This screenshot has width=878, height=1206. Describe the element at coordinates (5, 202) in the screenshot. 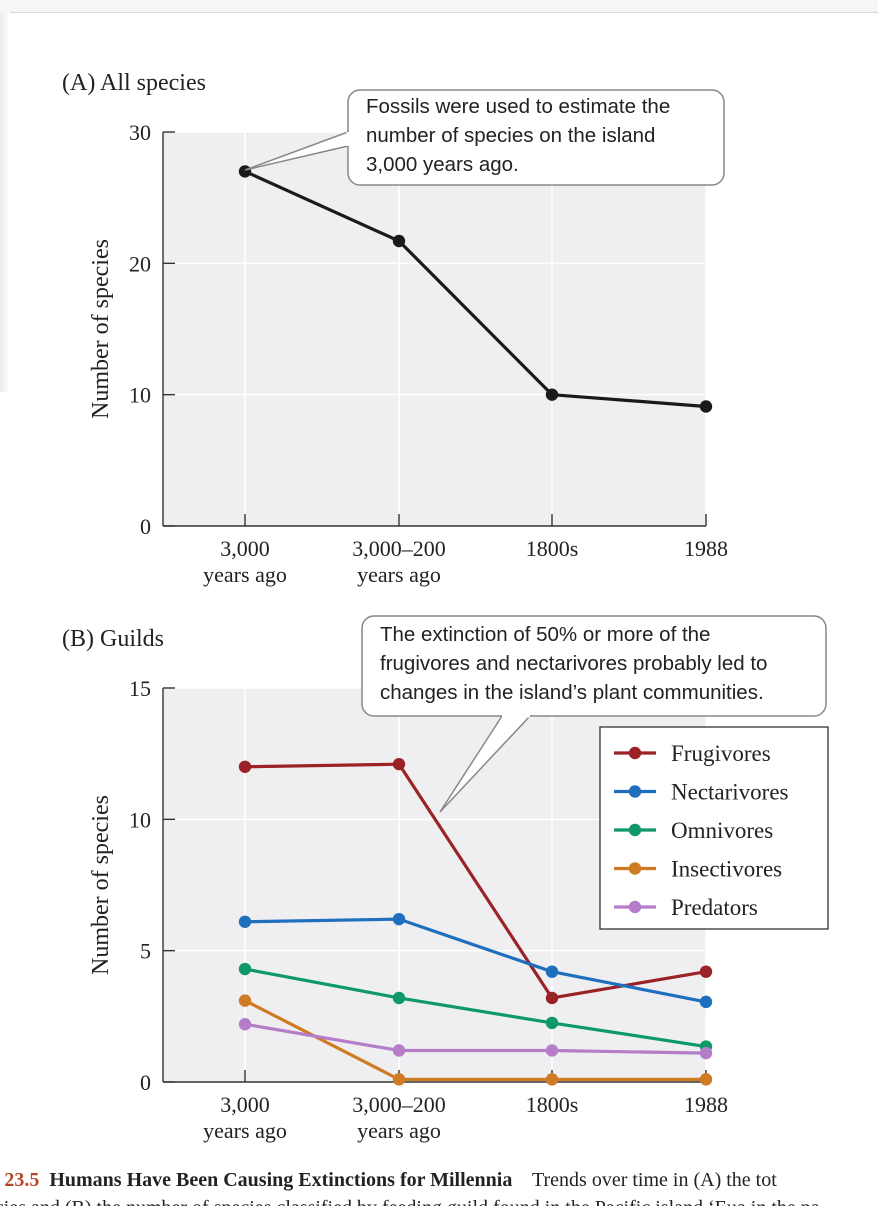

I see `left-edge-shadow` at that location.